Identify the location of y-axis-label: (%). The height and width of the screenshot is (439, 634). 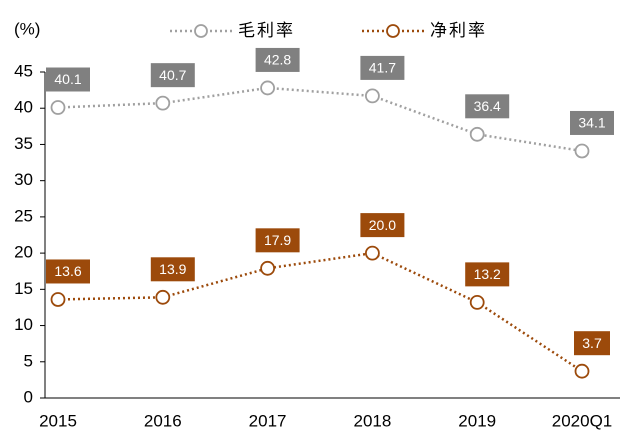
(27, 28).